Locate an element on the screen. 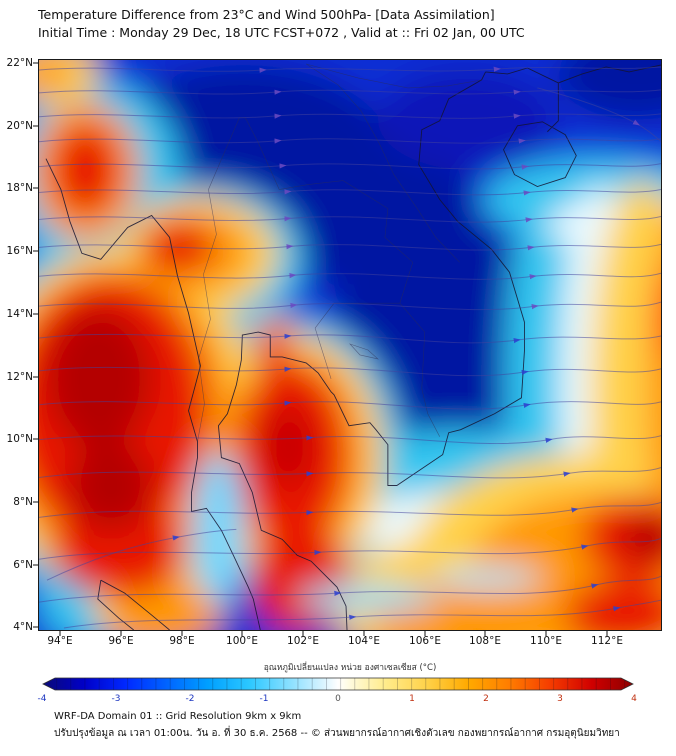 The height and width of the screenshot is (756, 676). x-axis-tick-label: 112°E is located at coordinates (607, 641).